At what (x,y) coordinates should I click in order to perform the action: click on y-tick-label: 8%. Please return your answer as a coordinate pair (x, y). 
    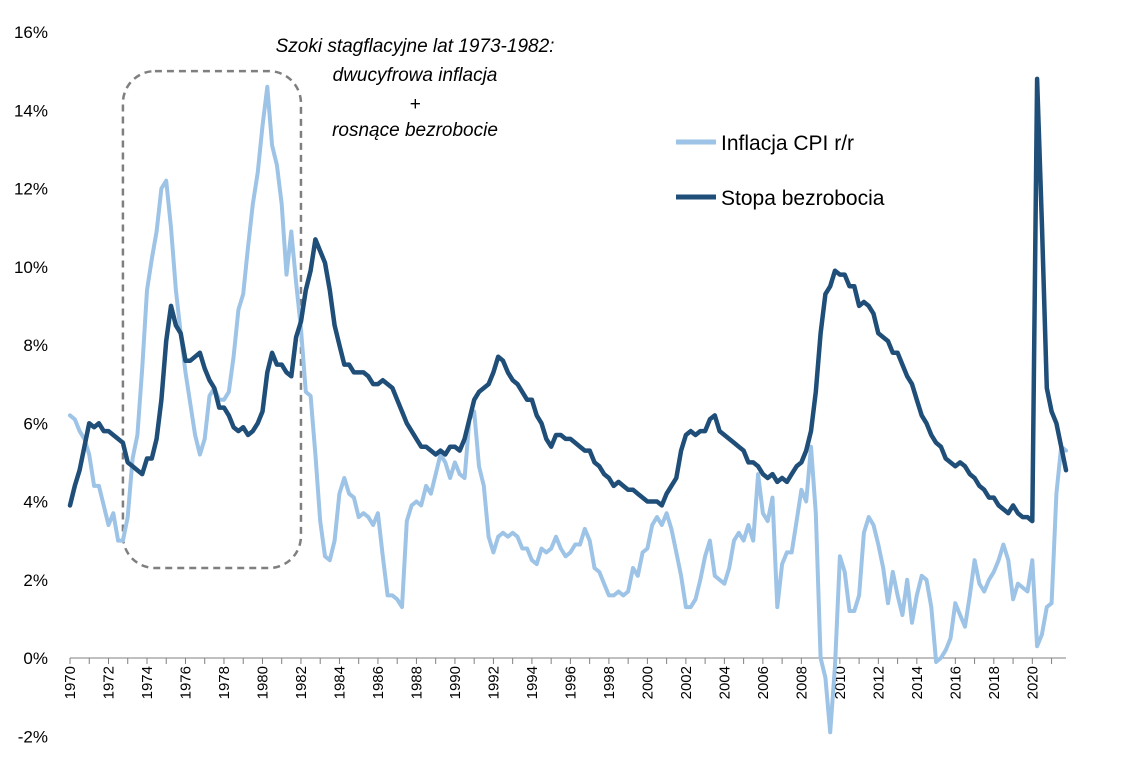
    Looking at the image, I should click on (35, 345).